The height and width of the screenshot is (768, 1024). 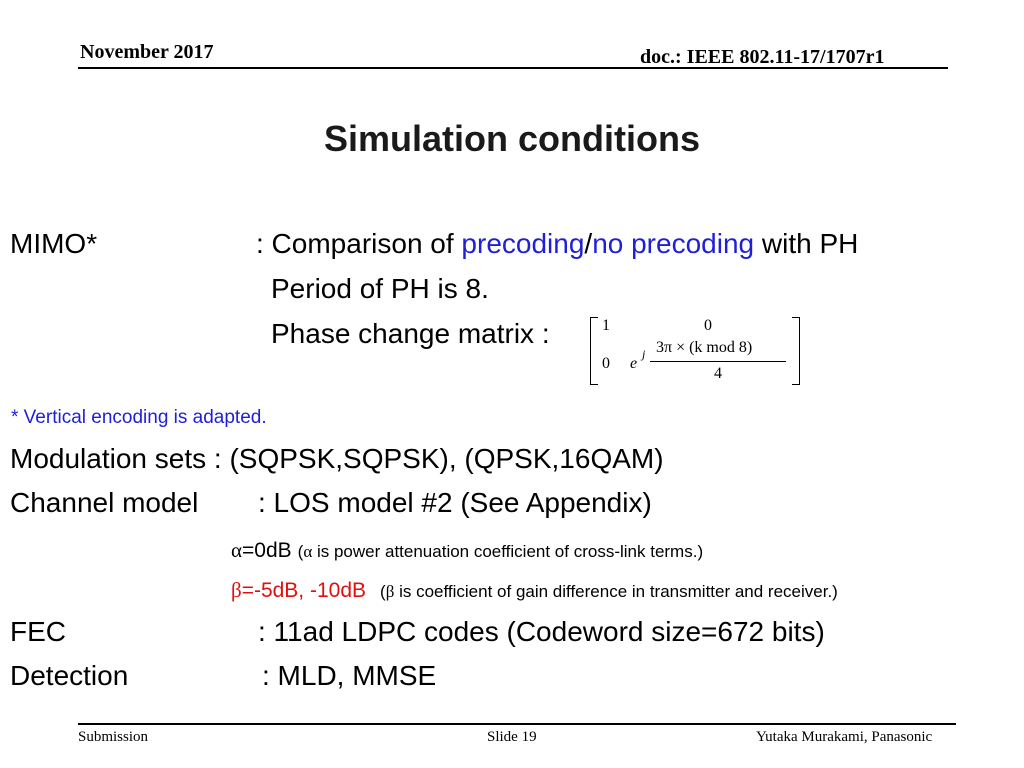 I want to click on alpha-note-open: (, so click(x=300, y=551).